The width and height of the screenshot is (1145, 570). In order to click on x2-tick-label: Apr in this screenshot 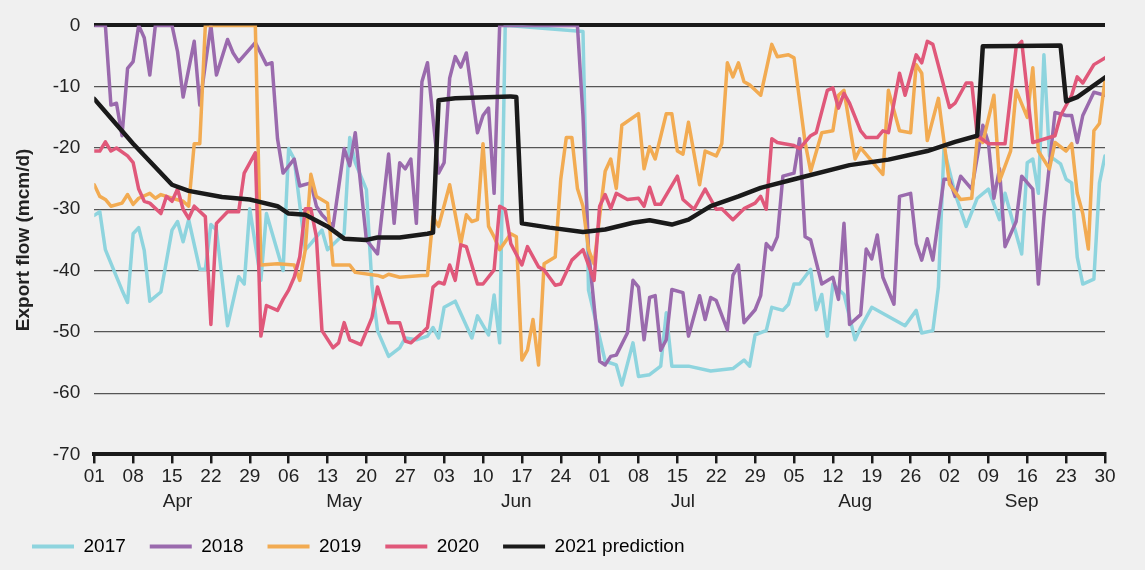, I will do `click(178, 500)`.